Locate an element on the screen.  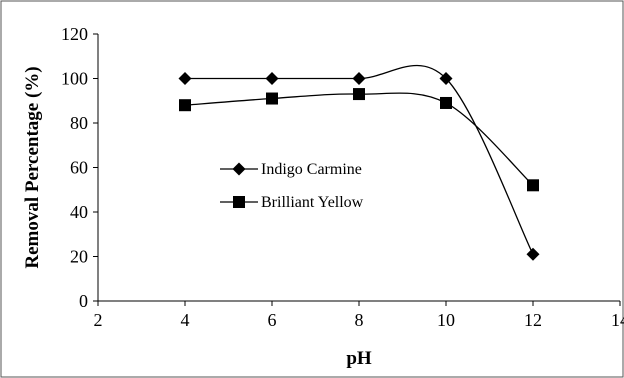
x-tick-label: 2 is located at coordinates (98, 320).